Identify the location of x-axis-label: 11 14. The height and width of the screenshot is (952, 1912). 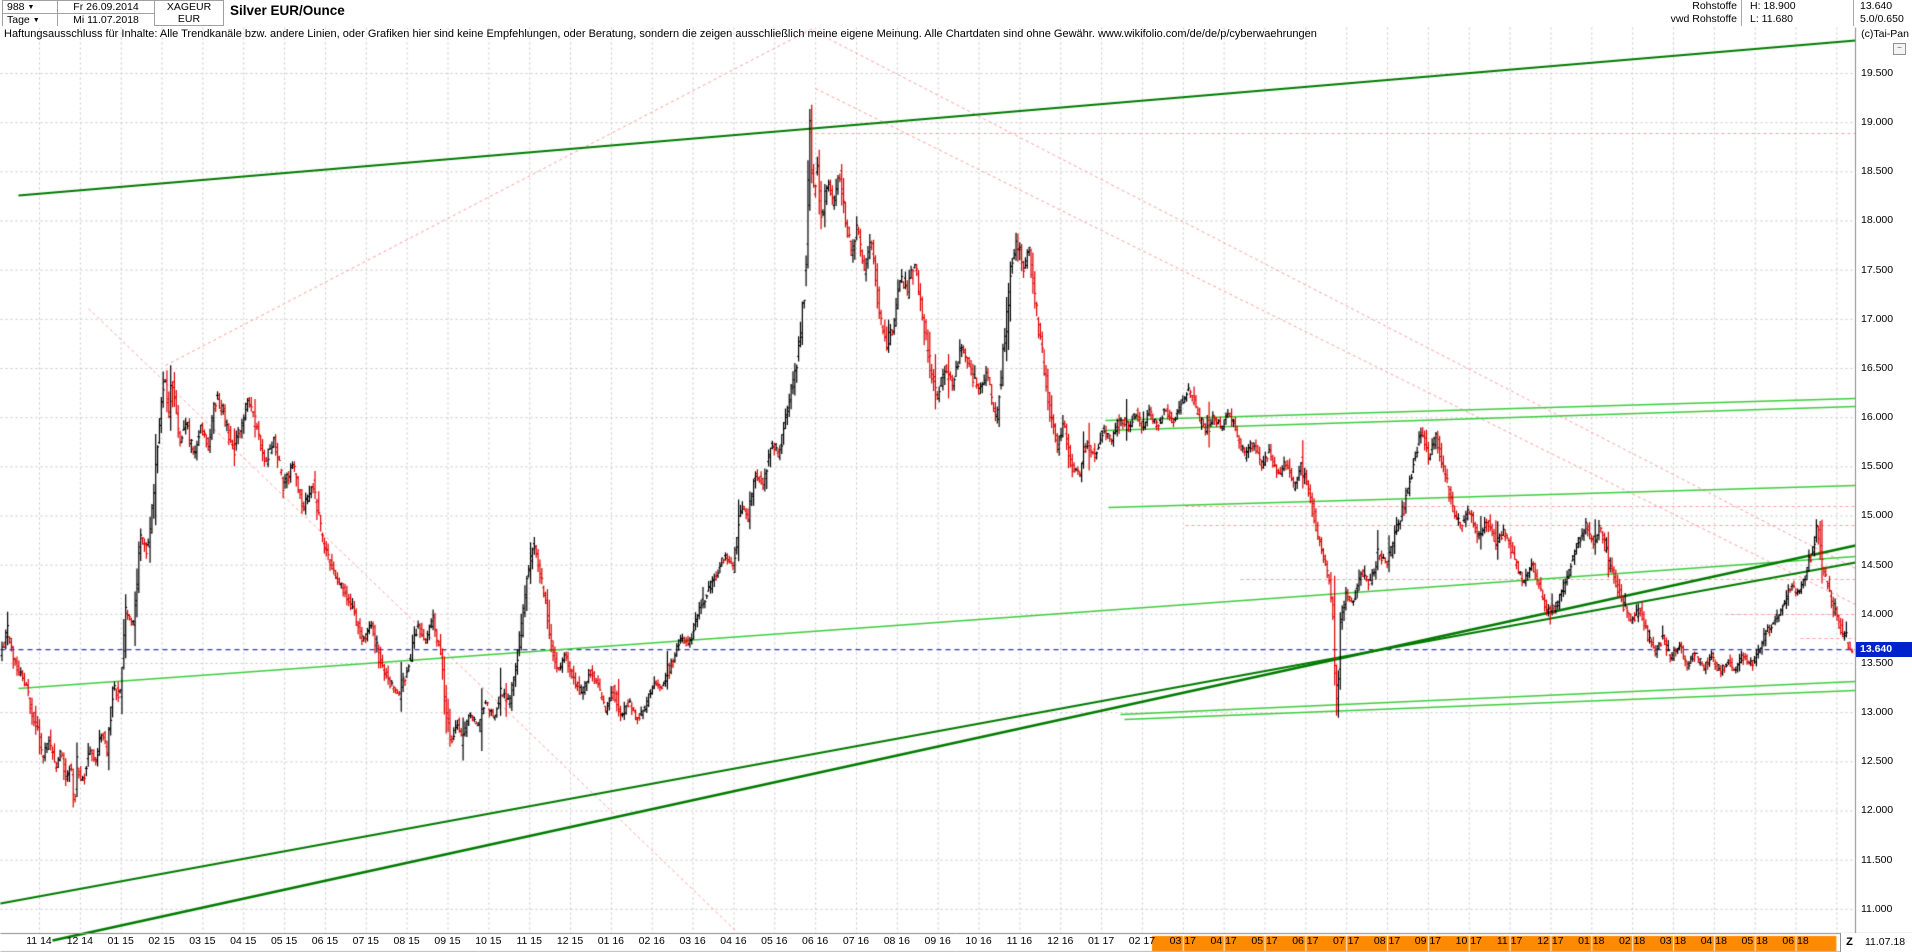
(39, 941).